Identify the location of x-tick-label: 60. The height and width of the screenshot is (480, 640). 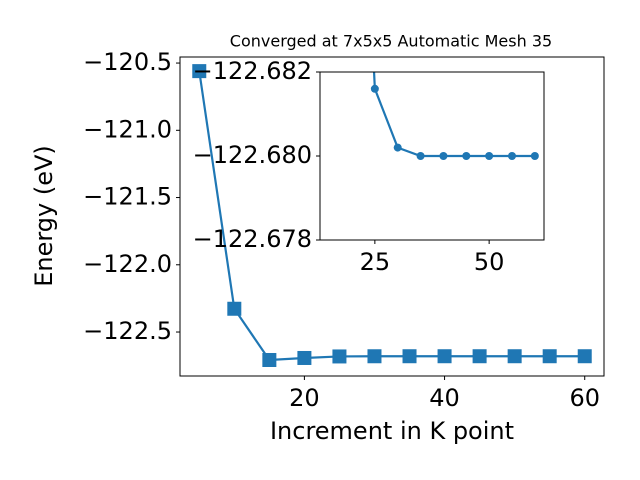
(584, 398).